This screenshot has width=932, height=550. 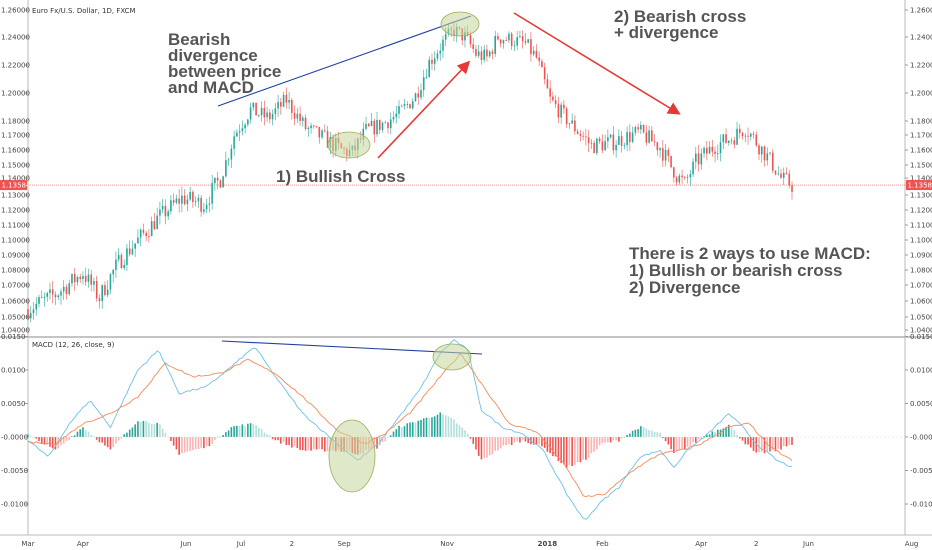 I want to click on time-tick-label: Feb, so click(x=602, y=544).